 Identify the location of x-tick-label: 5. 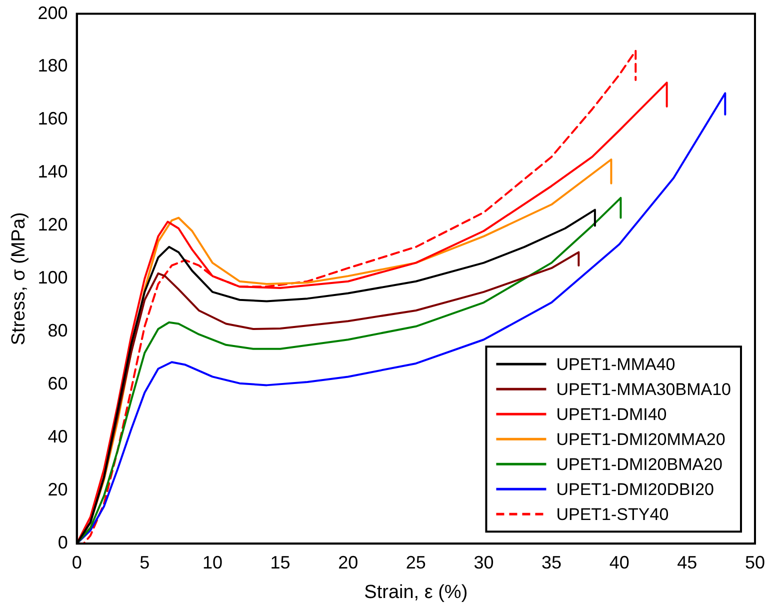
(145, 562).